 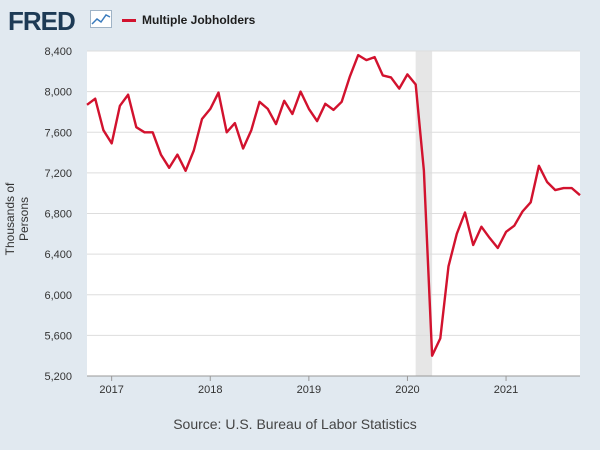 What do you see at coordinates (58, 215) in the screenshot?
I see `y-tick-label: 6,800` at bounding box center [58, 215].